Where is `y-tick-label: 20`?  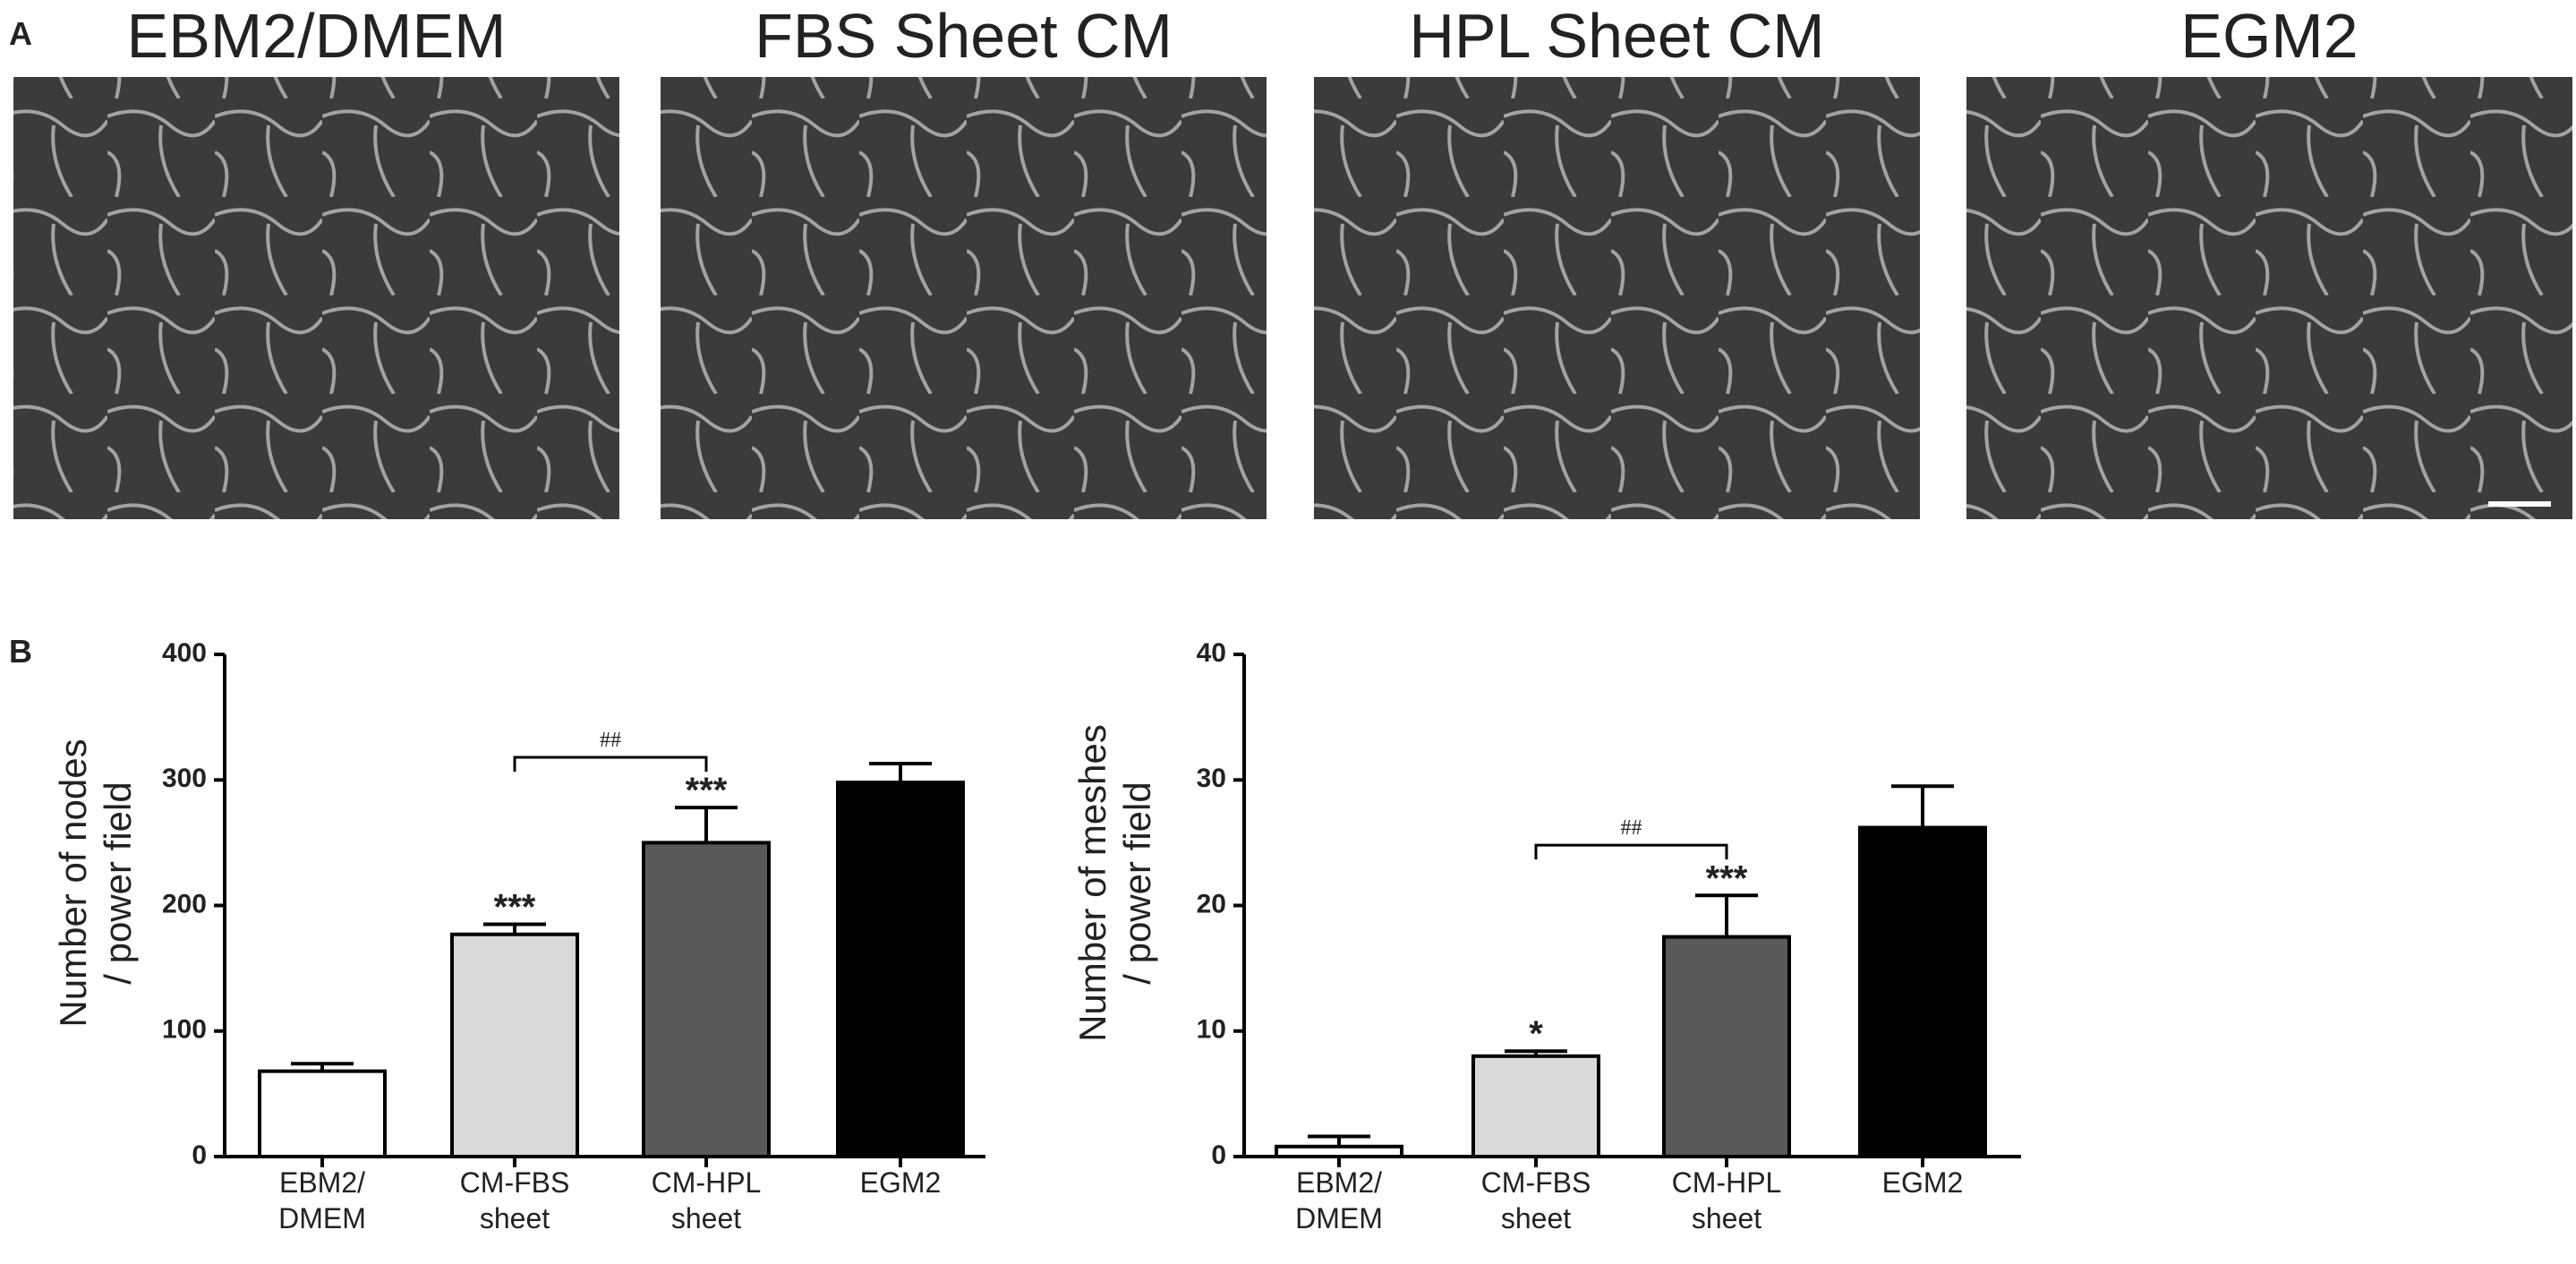 y-tick-label: 20 is located at coordinates (1211, 903).